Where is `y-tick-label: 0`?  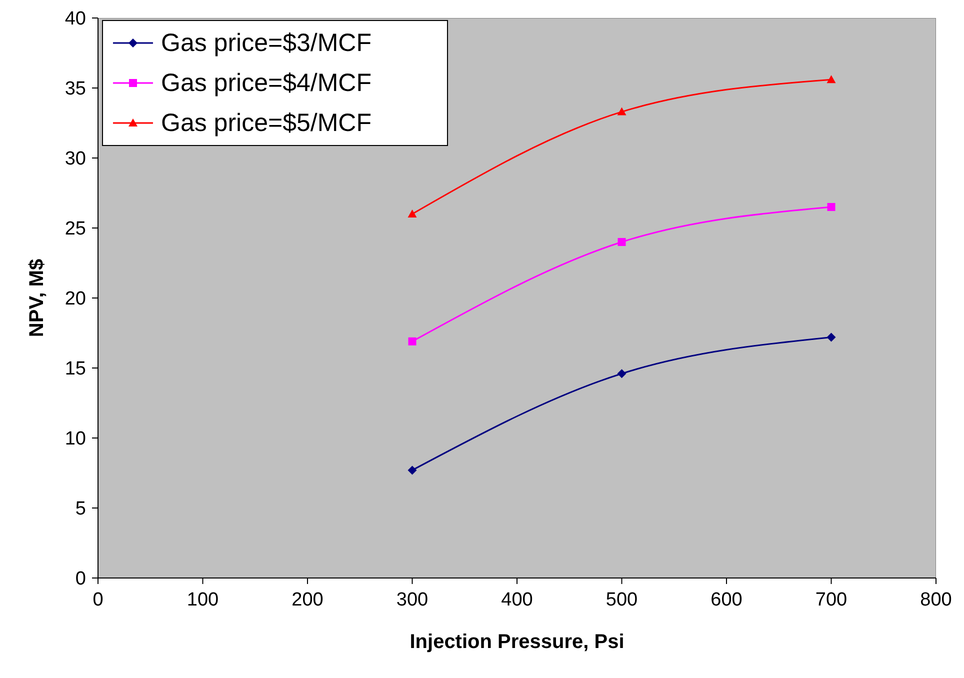 y-tick-label: 0 is located at coordinates (80, 579).